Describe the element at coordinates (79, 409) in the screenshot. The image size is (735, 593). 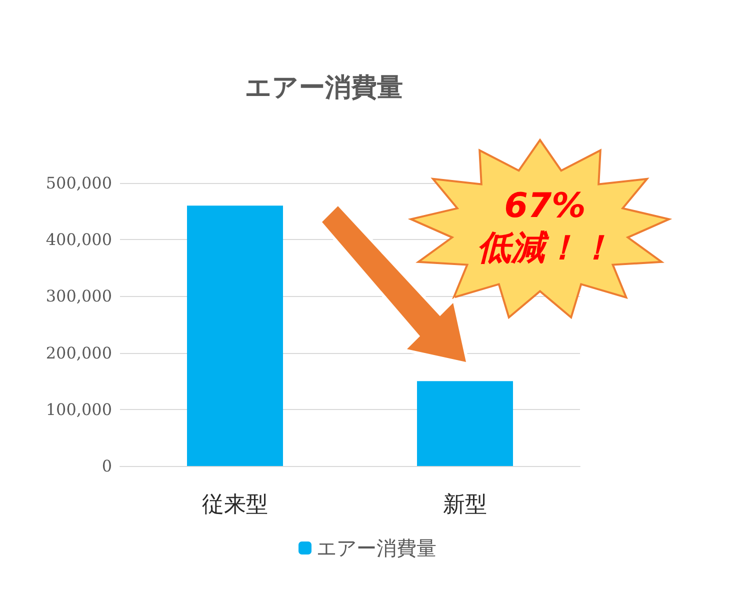
I see `y-tick-label: 100,000` at that location.